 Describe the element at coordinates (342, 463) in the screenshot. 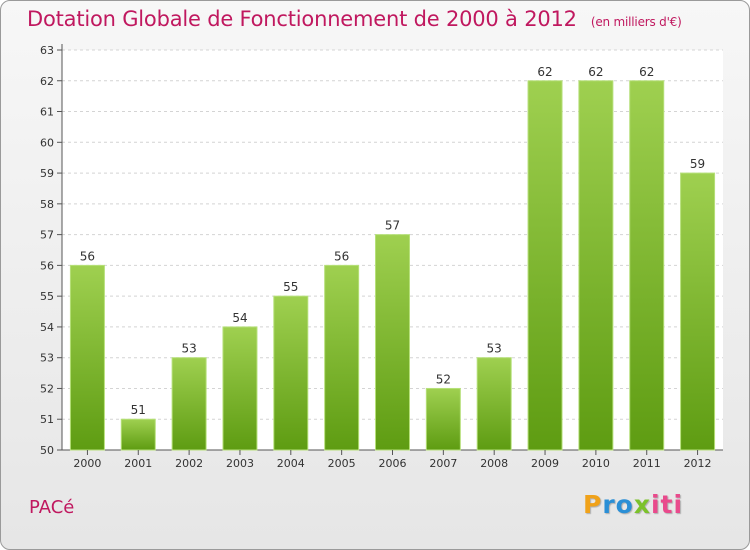

I see `x-tick-label: 2005` at that location.